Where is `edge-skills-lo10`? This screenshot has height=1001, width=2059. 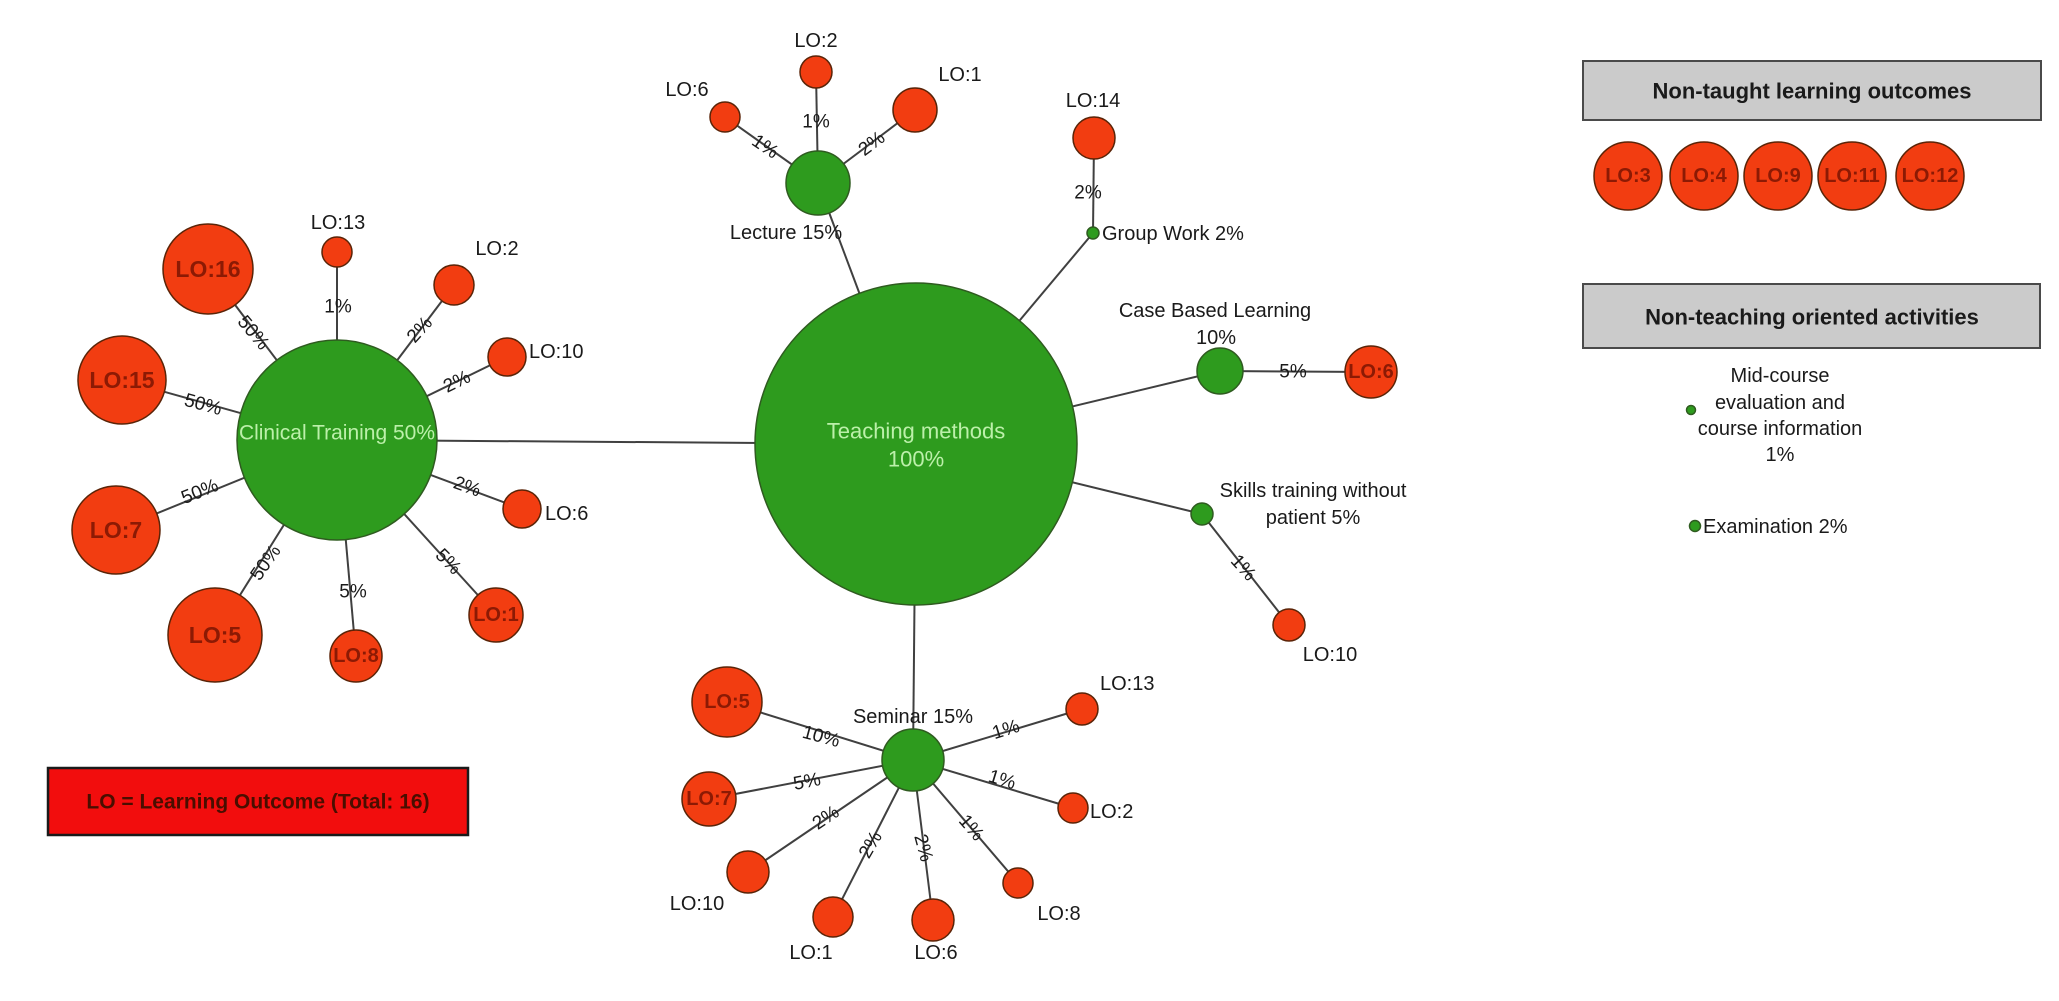 edge-skills-lo10 is located at coordinates (1245, 569).